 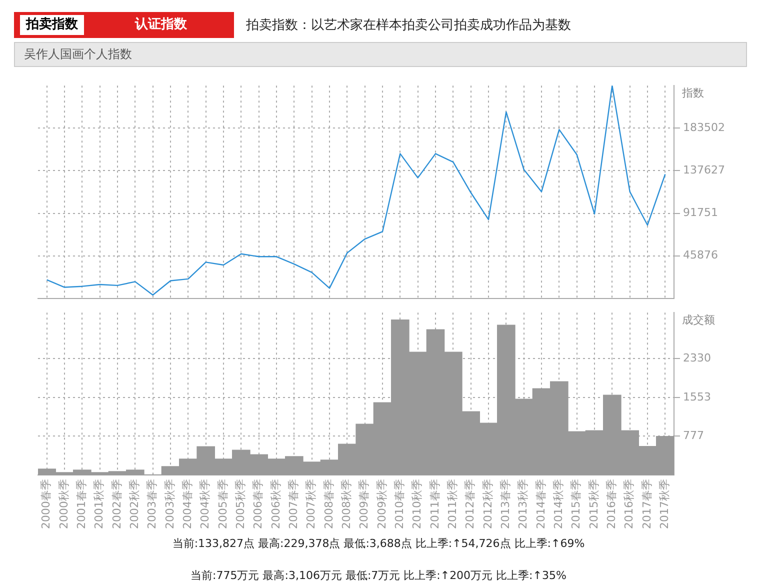 I want to click on y-tick-label: 91751, so click(x=700, y=213).